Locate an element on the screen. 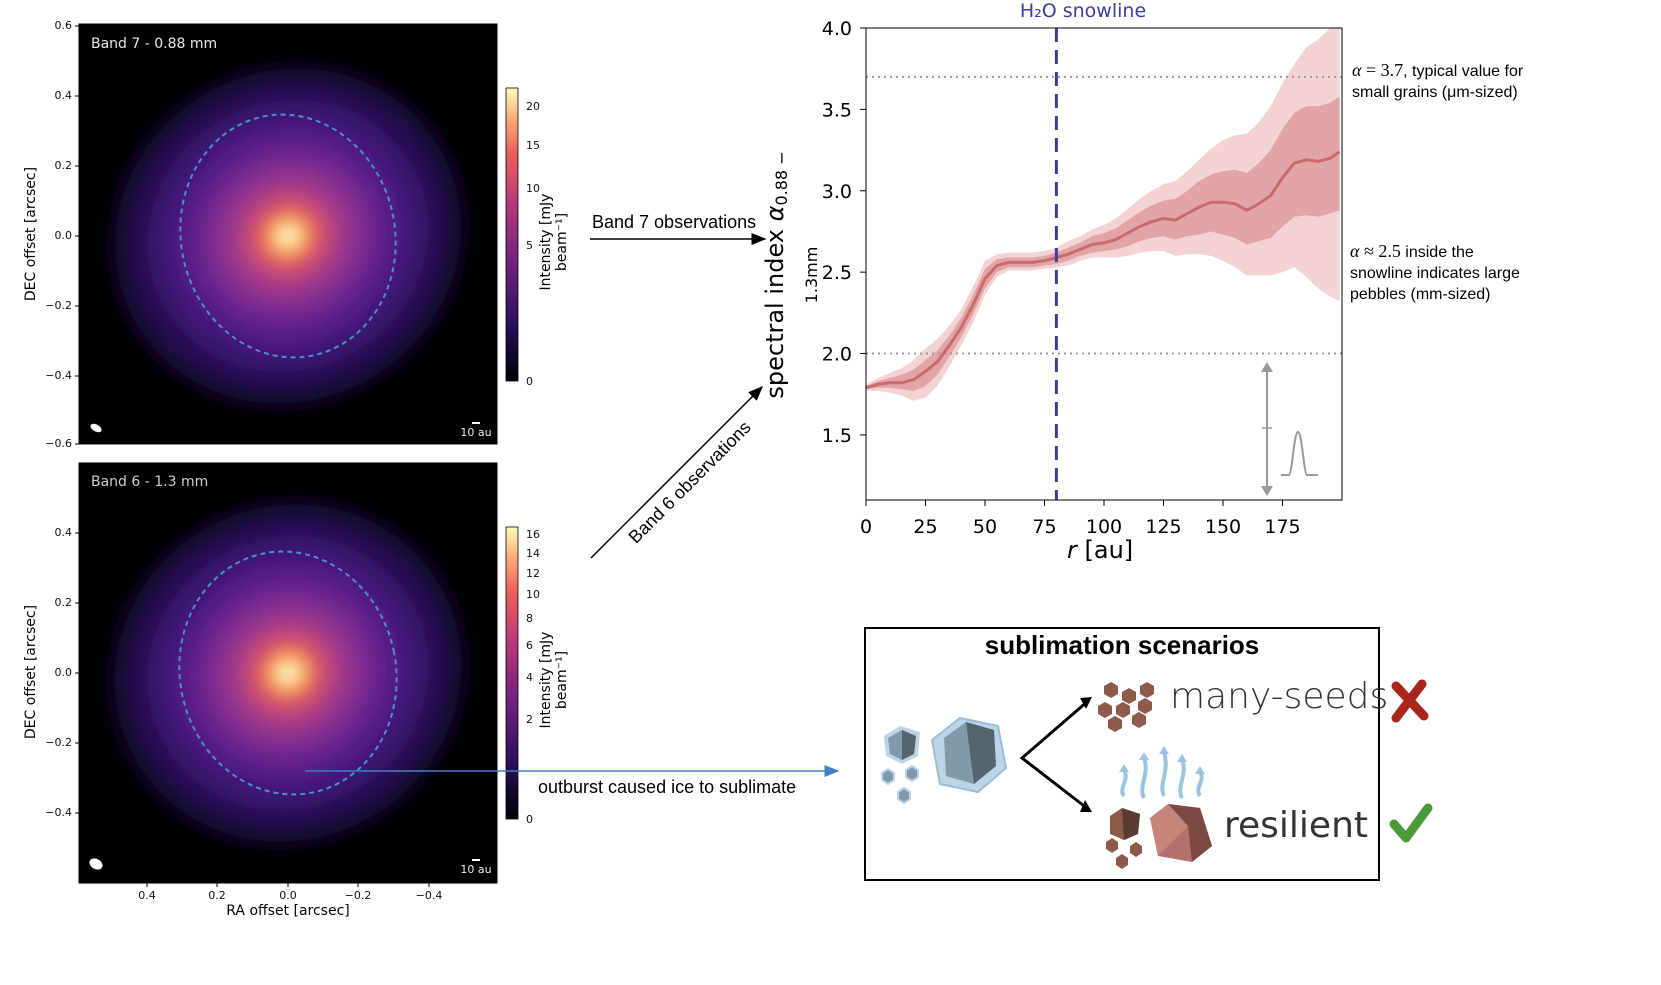 The width and height of the screenshot is (1661, 985). band6-cbar-tick: 8 is located at coordinates (529, 618).